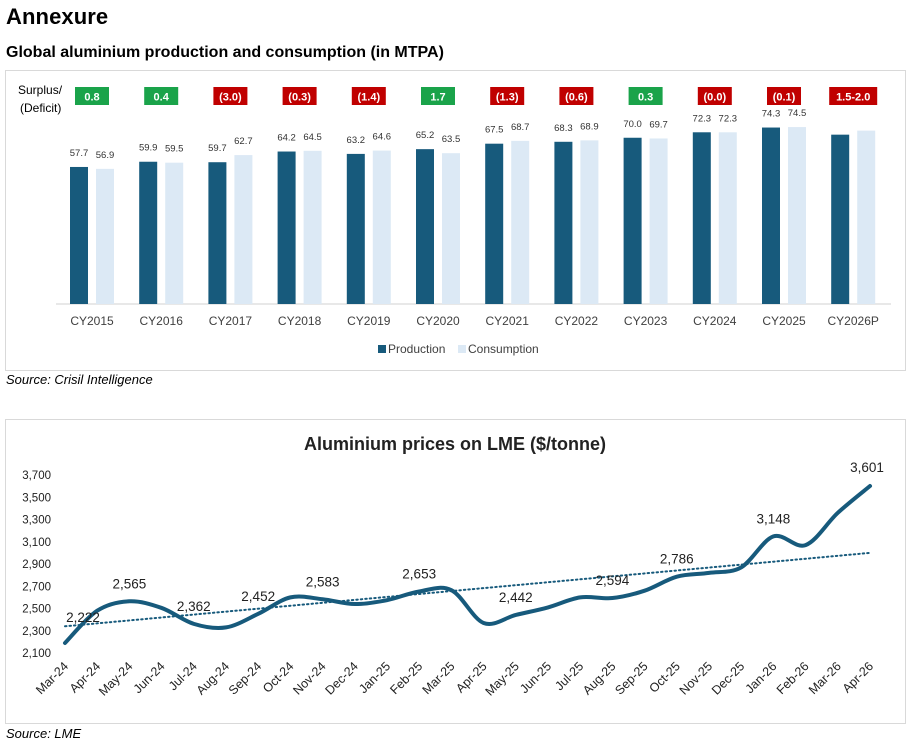  I want to click on x-tick-label: Jun-25, so click(535, 677).